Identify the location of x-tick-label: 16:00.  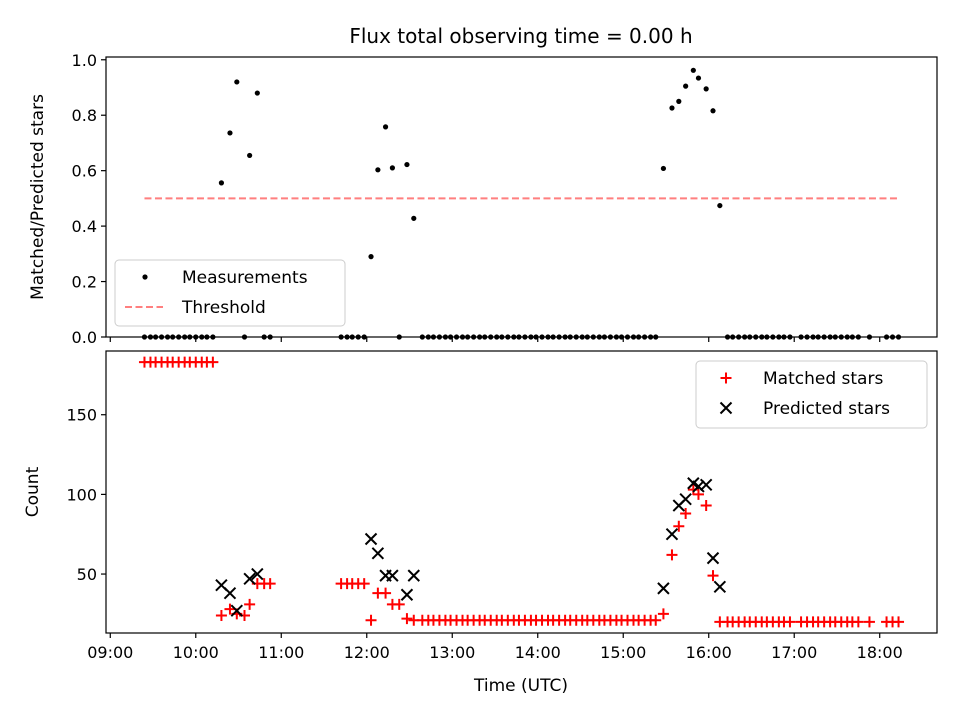
(709, 652).